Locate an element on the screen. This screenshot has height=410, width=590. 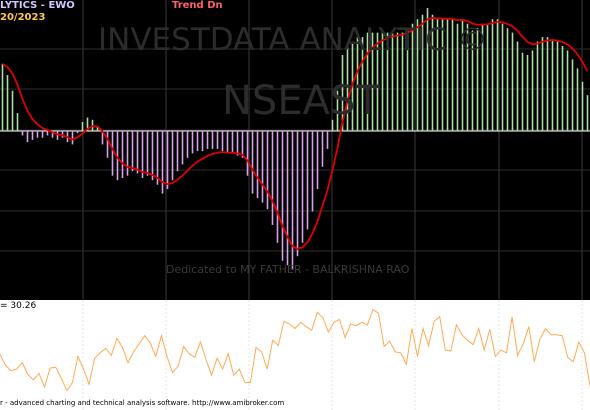
trend-label: Trend Dn is located at coordinates (197, 5).